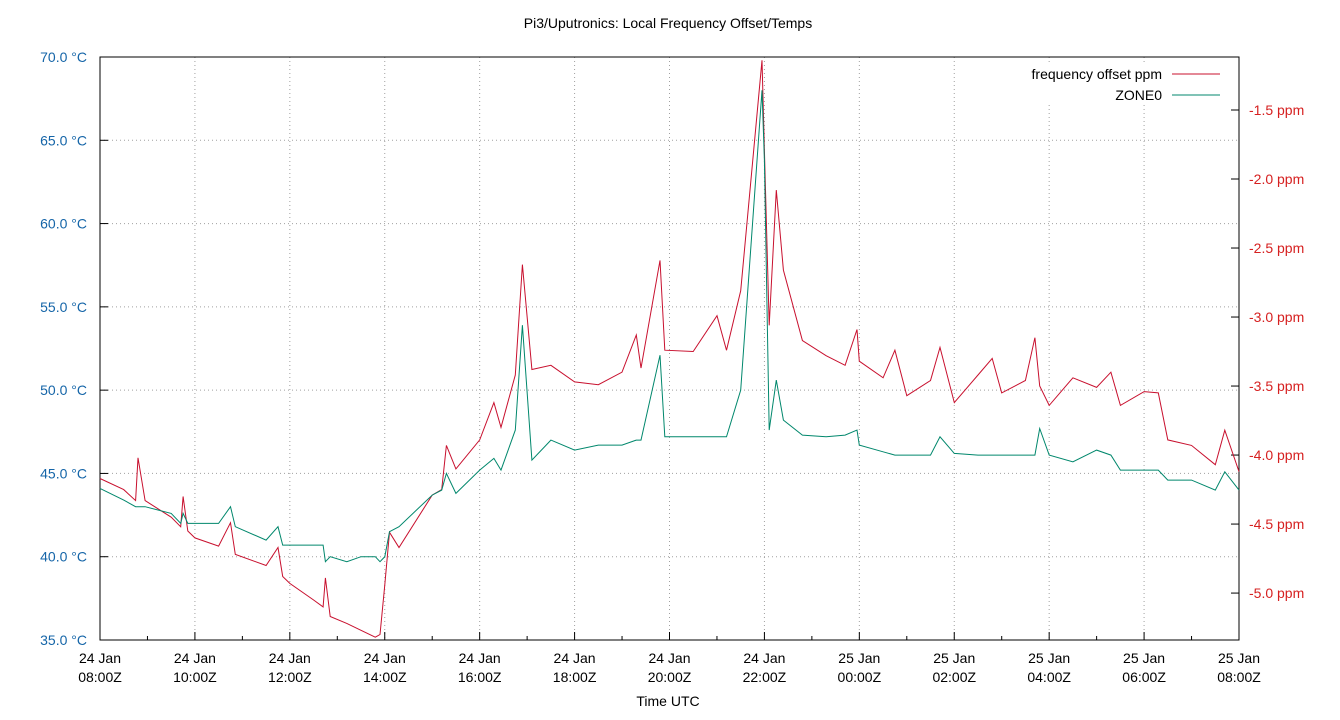 The height and width of the screenshot is (720, 1340). What do you see at coordinates (63, 640) in the screenshot?
I see `y-tick-label: 35.0 °C` at bounding box center [63, 640].